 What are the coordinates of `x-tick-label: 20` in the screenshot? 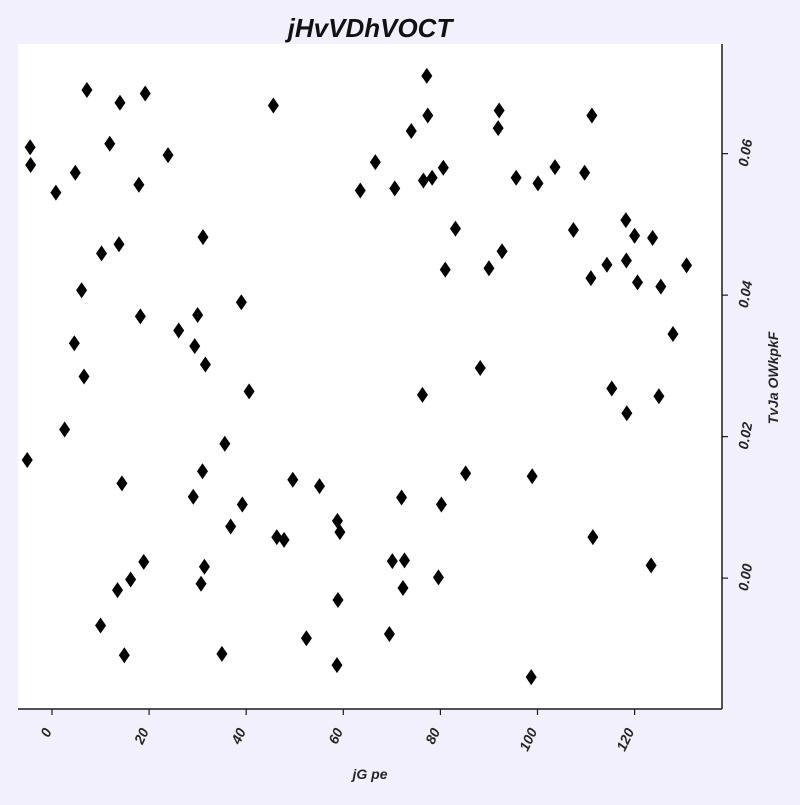 It's located at (141, 736).